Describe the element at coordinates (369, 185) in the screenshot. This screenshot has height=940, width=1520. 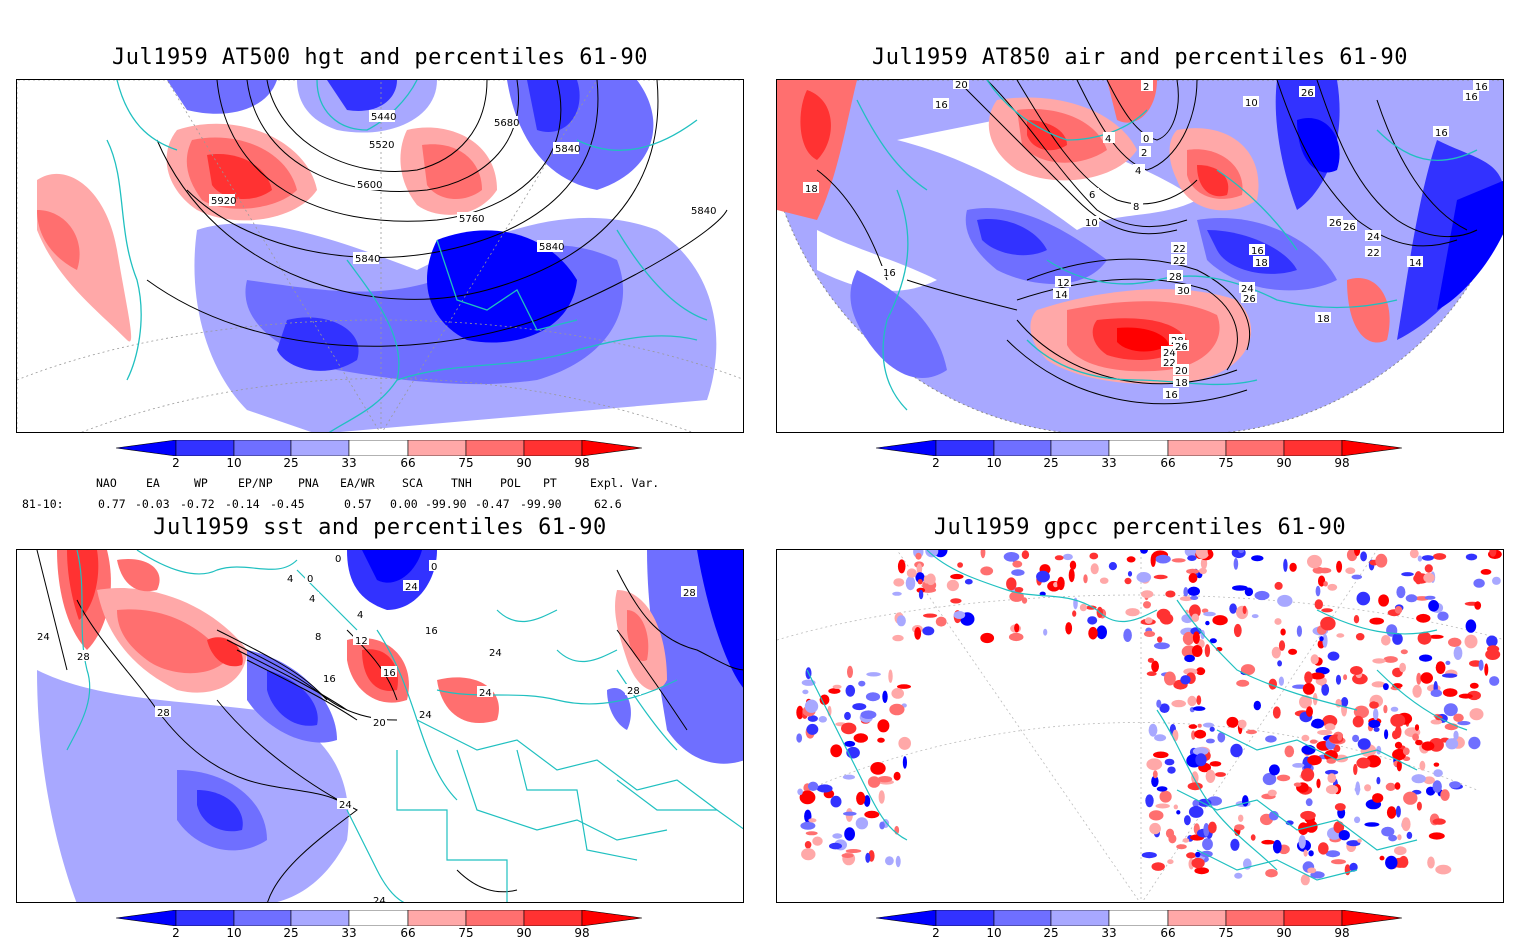
I see `contour-label: 5600` at that location.